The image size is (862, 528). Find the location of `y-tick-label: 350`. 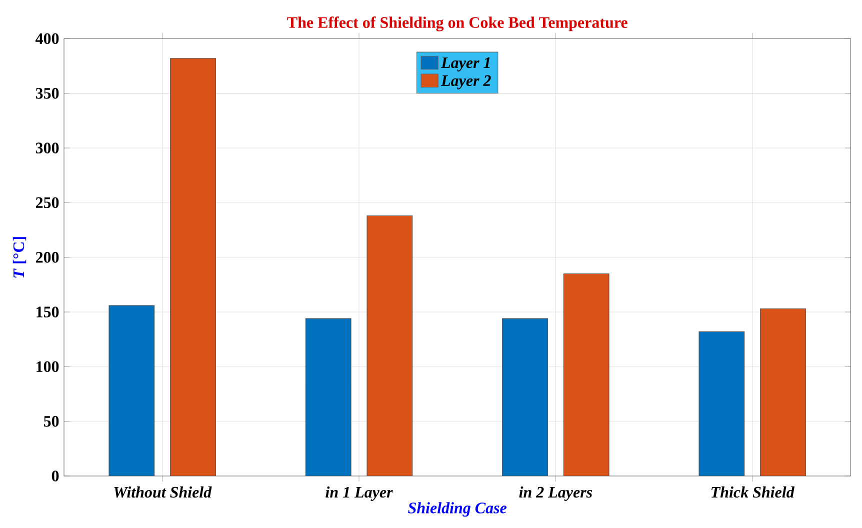

y-tick-label: 350 is located at coordinates (47, 93).